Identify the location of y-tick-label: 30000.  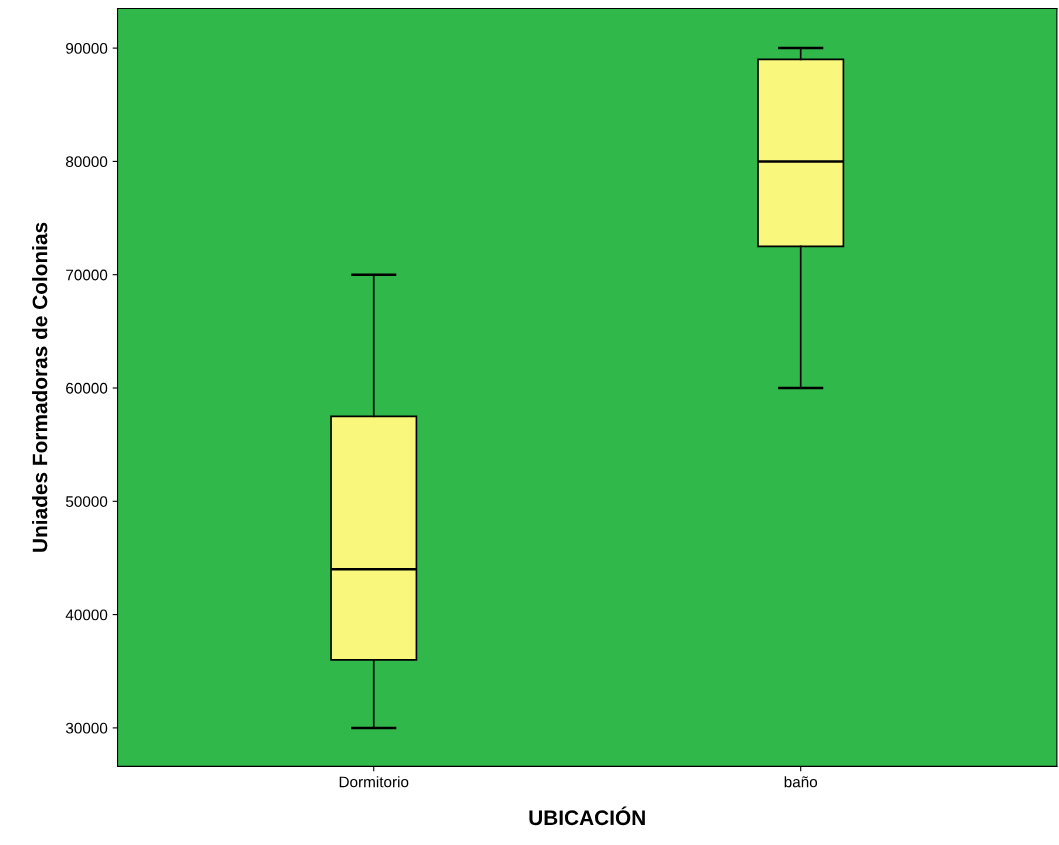
(86, 728).